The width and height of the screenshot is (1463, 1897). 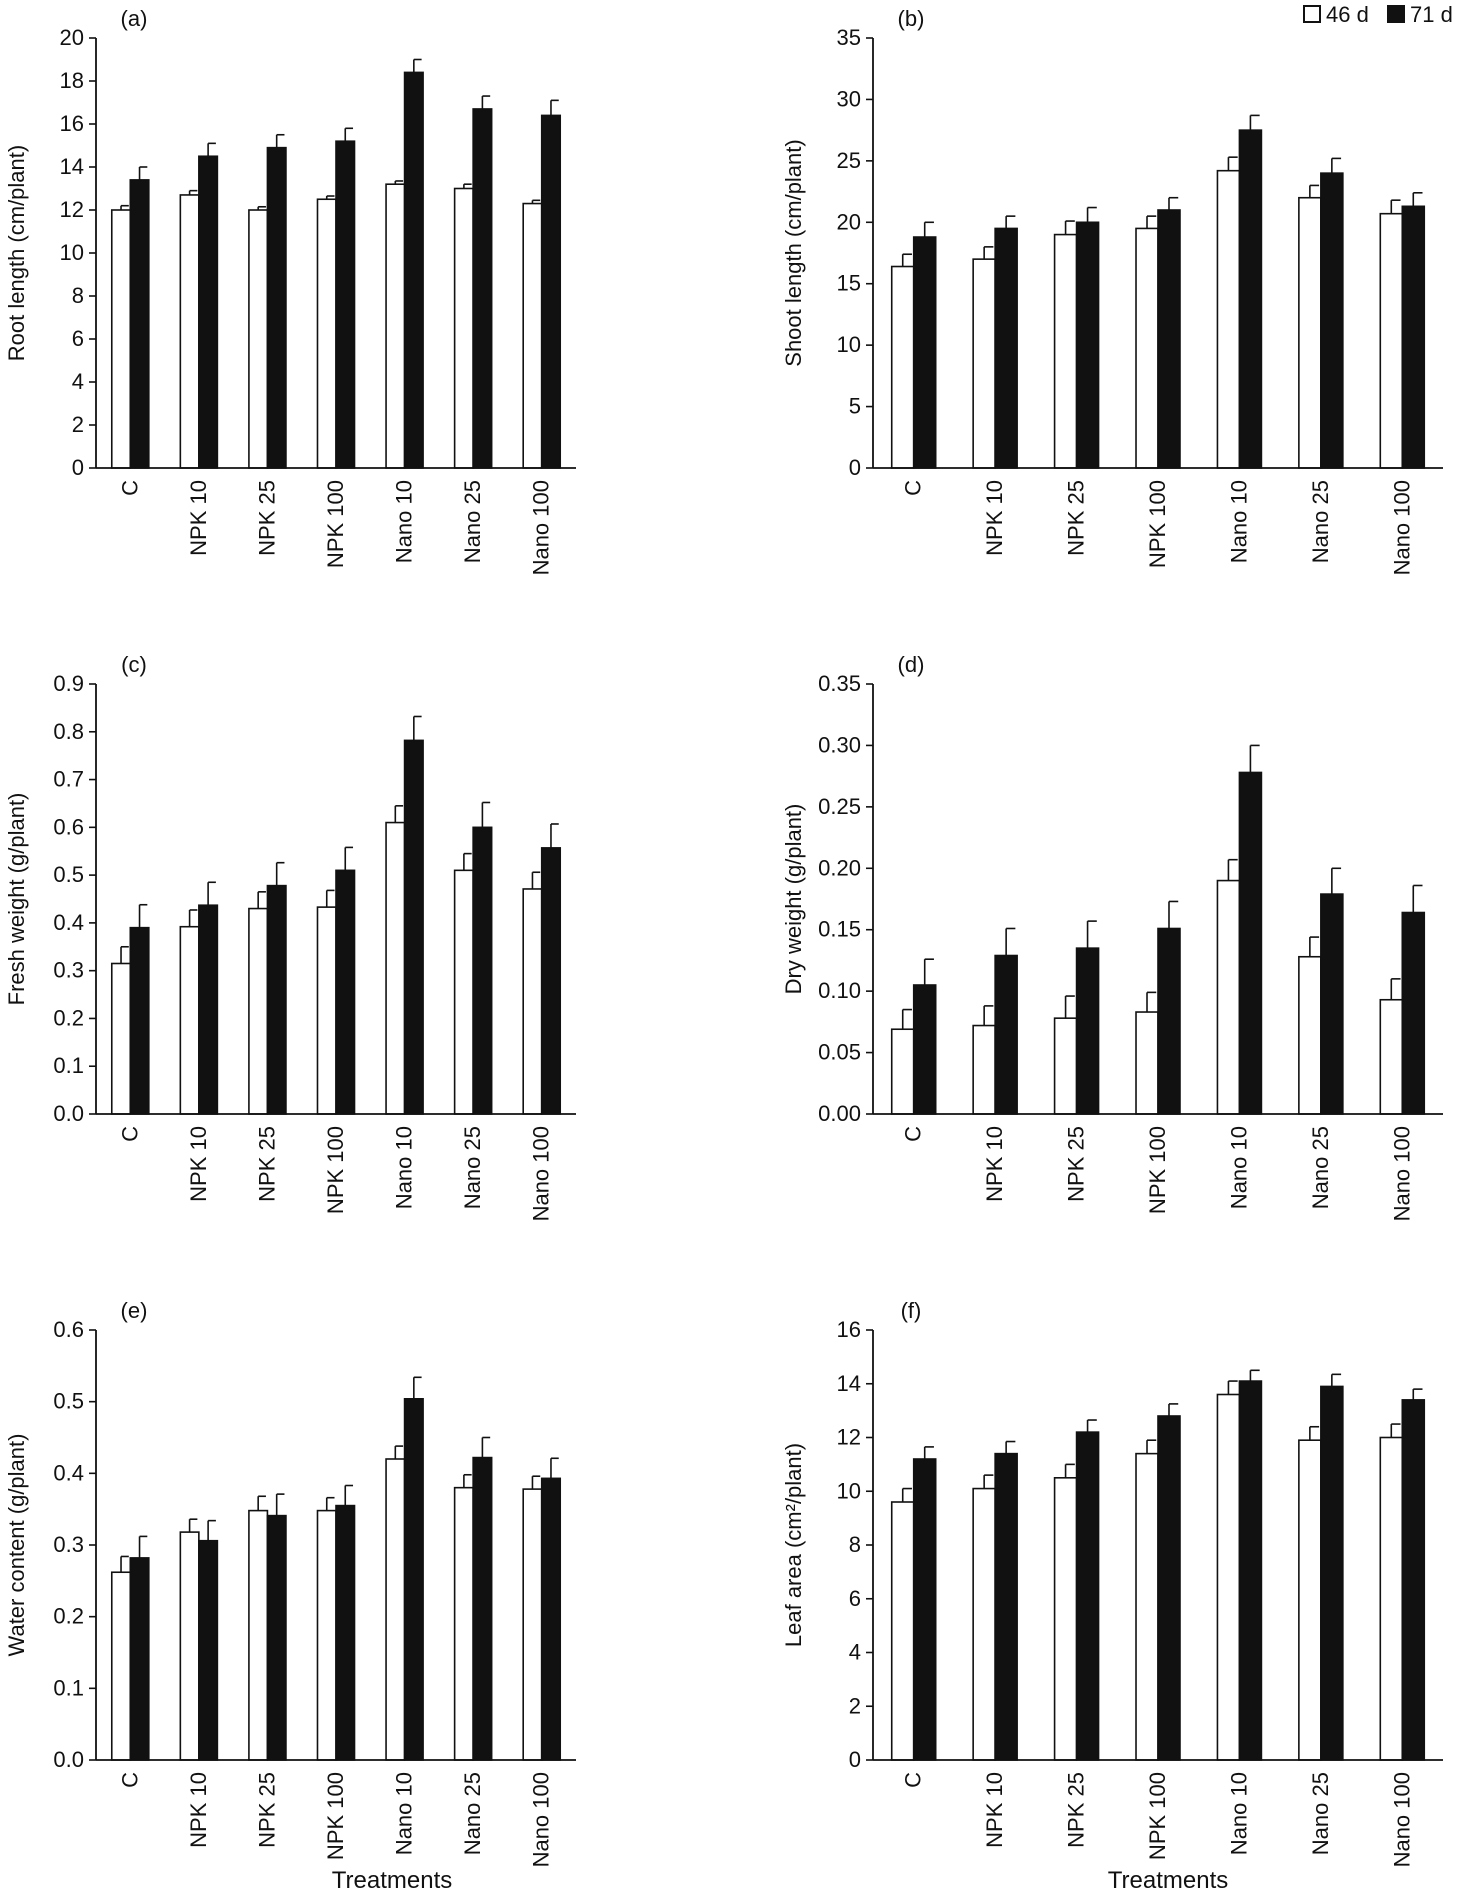 What do you see at coordinates (68, 779) in the screenshot?
I see `y-tick-label: 0.7` at bounding box center [68, 779].